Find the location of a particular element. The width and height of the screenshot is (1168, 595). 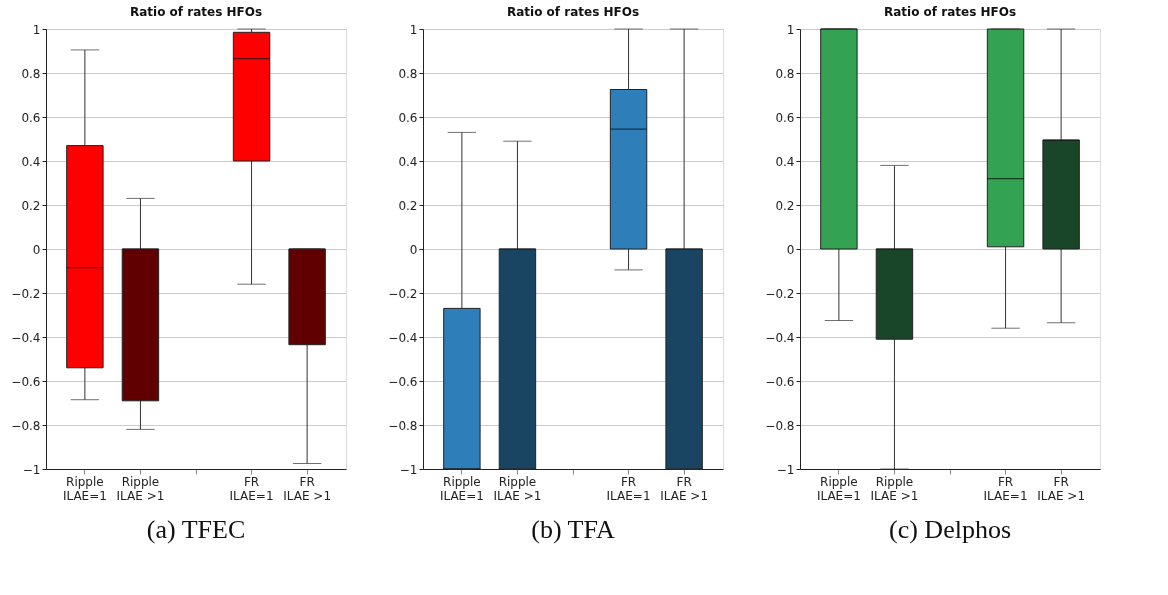

text: (a) TFEC is located at coordinates (196, 529).